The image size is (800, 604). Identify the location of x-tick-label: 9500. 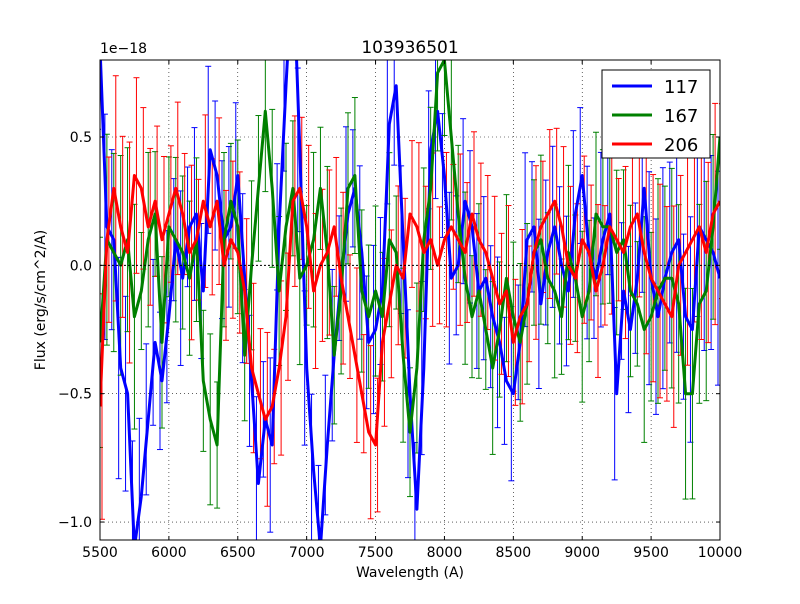
(651, 553).